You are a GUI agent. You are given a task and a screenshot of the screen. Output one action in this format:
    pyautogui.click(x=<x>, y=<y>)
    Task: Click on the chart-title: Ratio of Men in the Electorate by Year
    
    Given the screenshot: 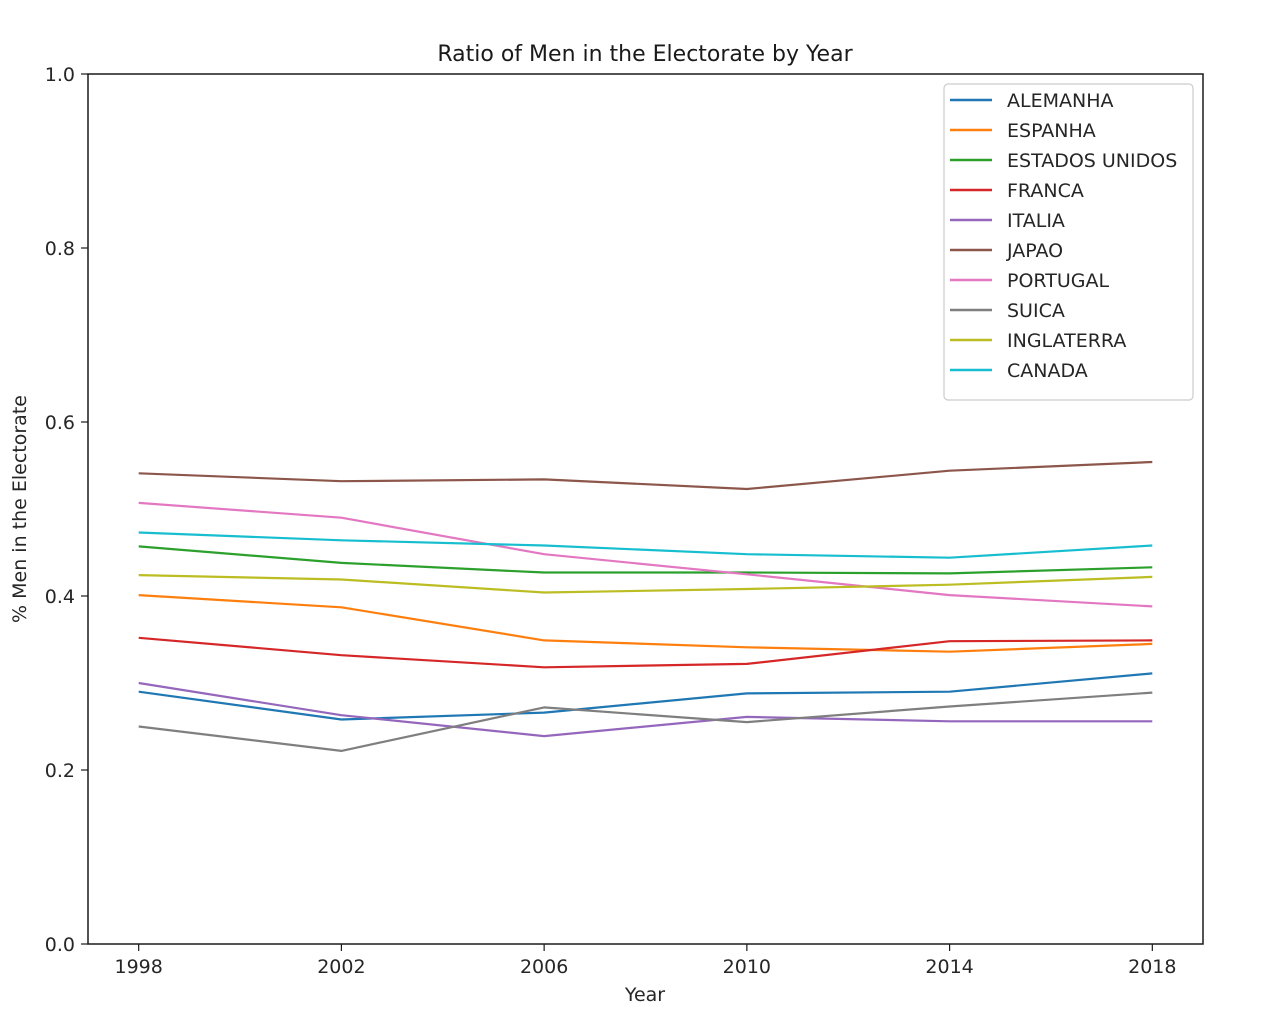 What is the action you would take?
    pyautogui.click(x=645, y=54)
    